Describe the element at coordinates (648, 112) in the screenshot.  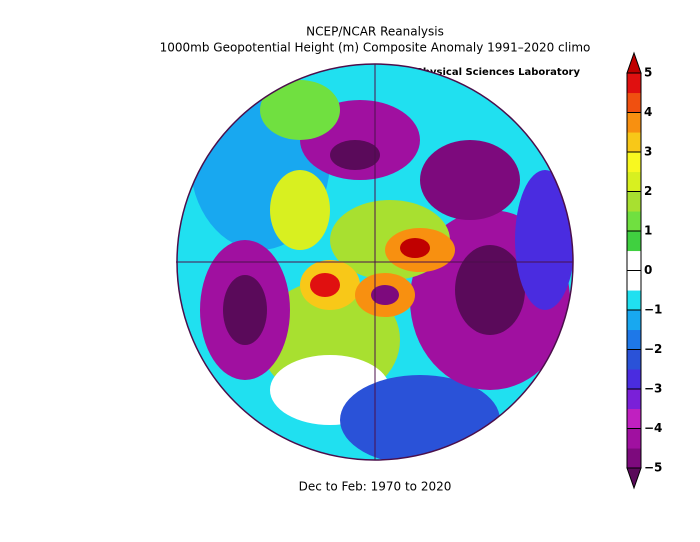
I see `colorbar-tick-label: 4` at that location.